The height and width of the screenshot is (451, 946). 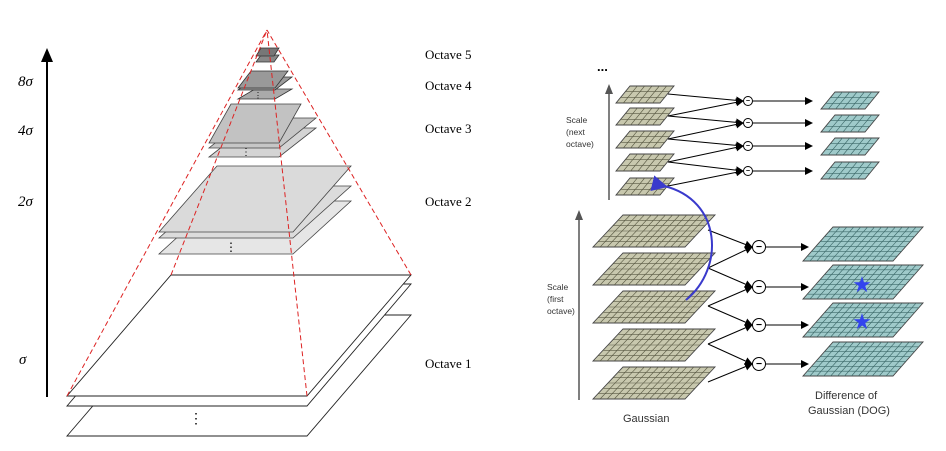 What do you see at coordinates (558, 287) in the screenshot?
I see `scale-first-line-1: Scale` at bounding box center [558, 287].